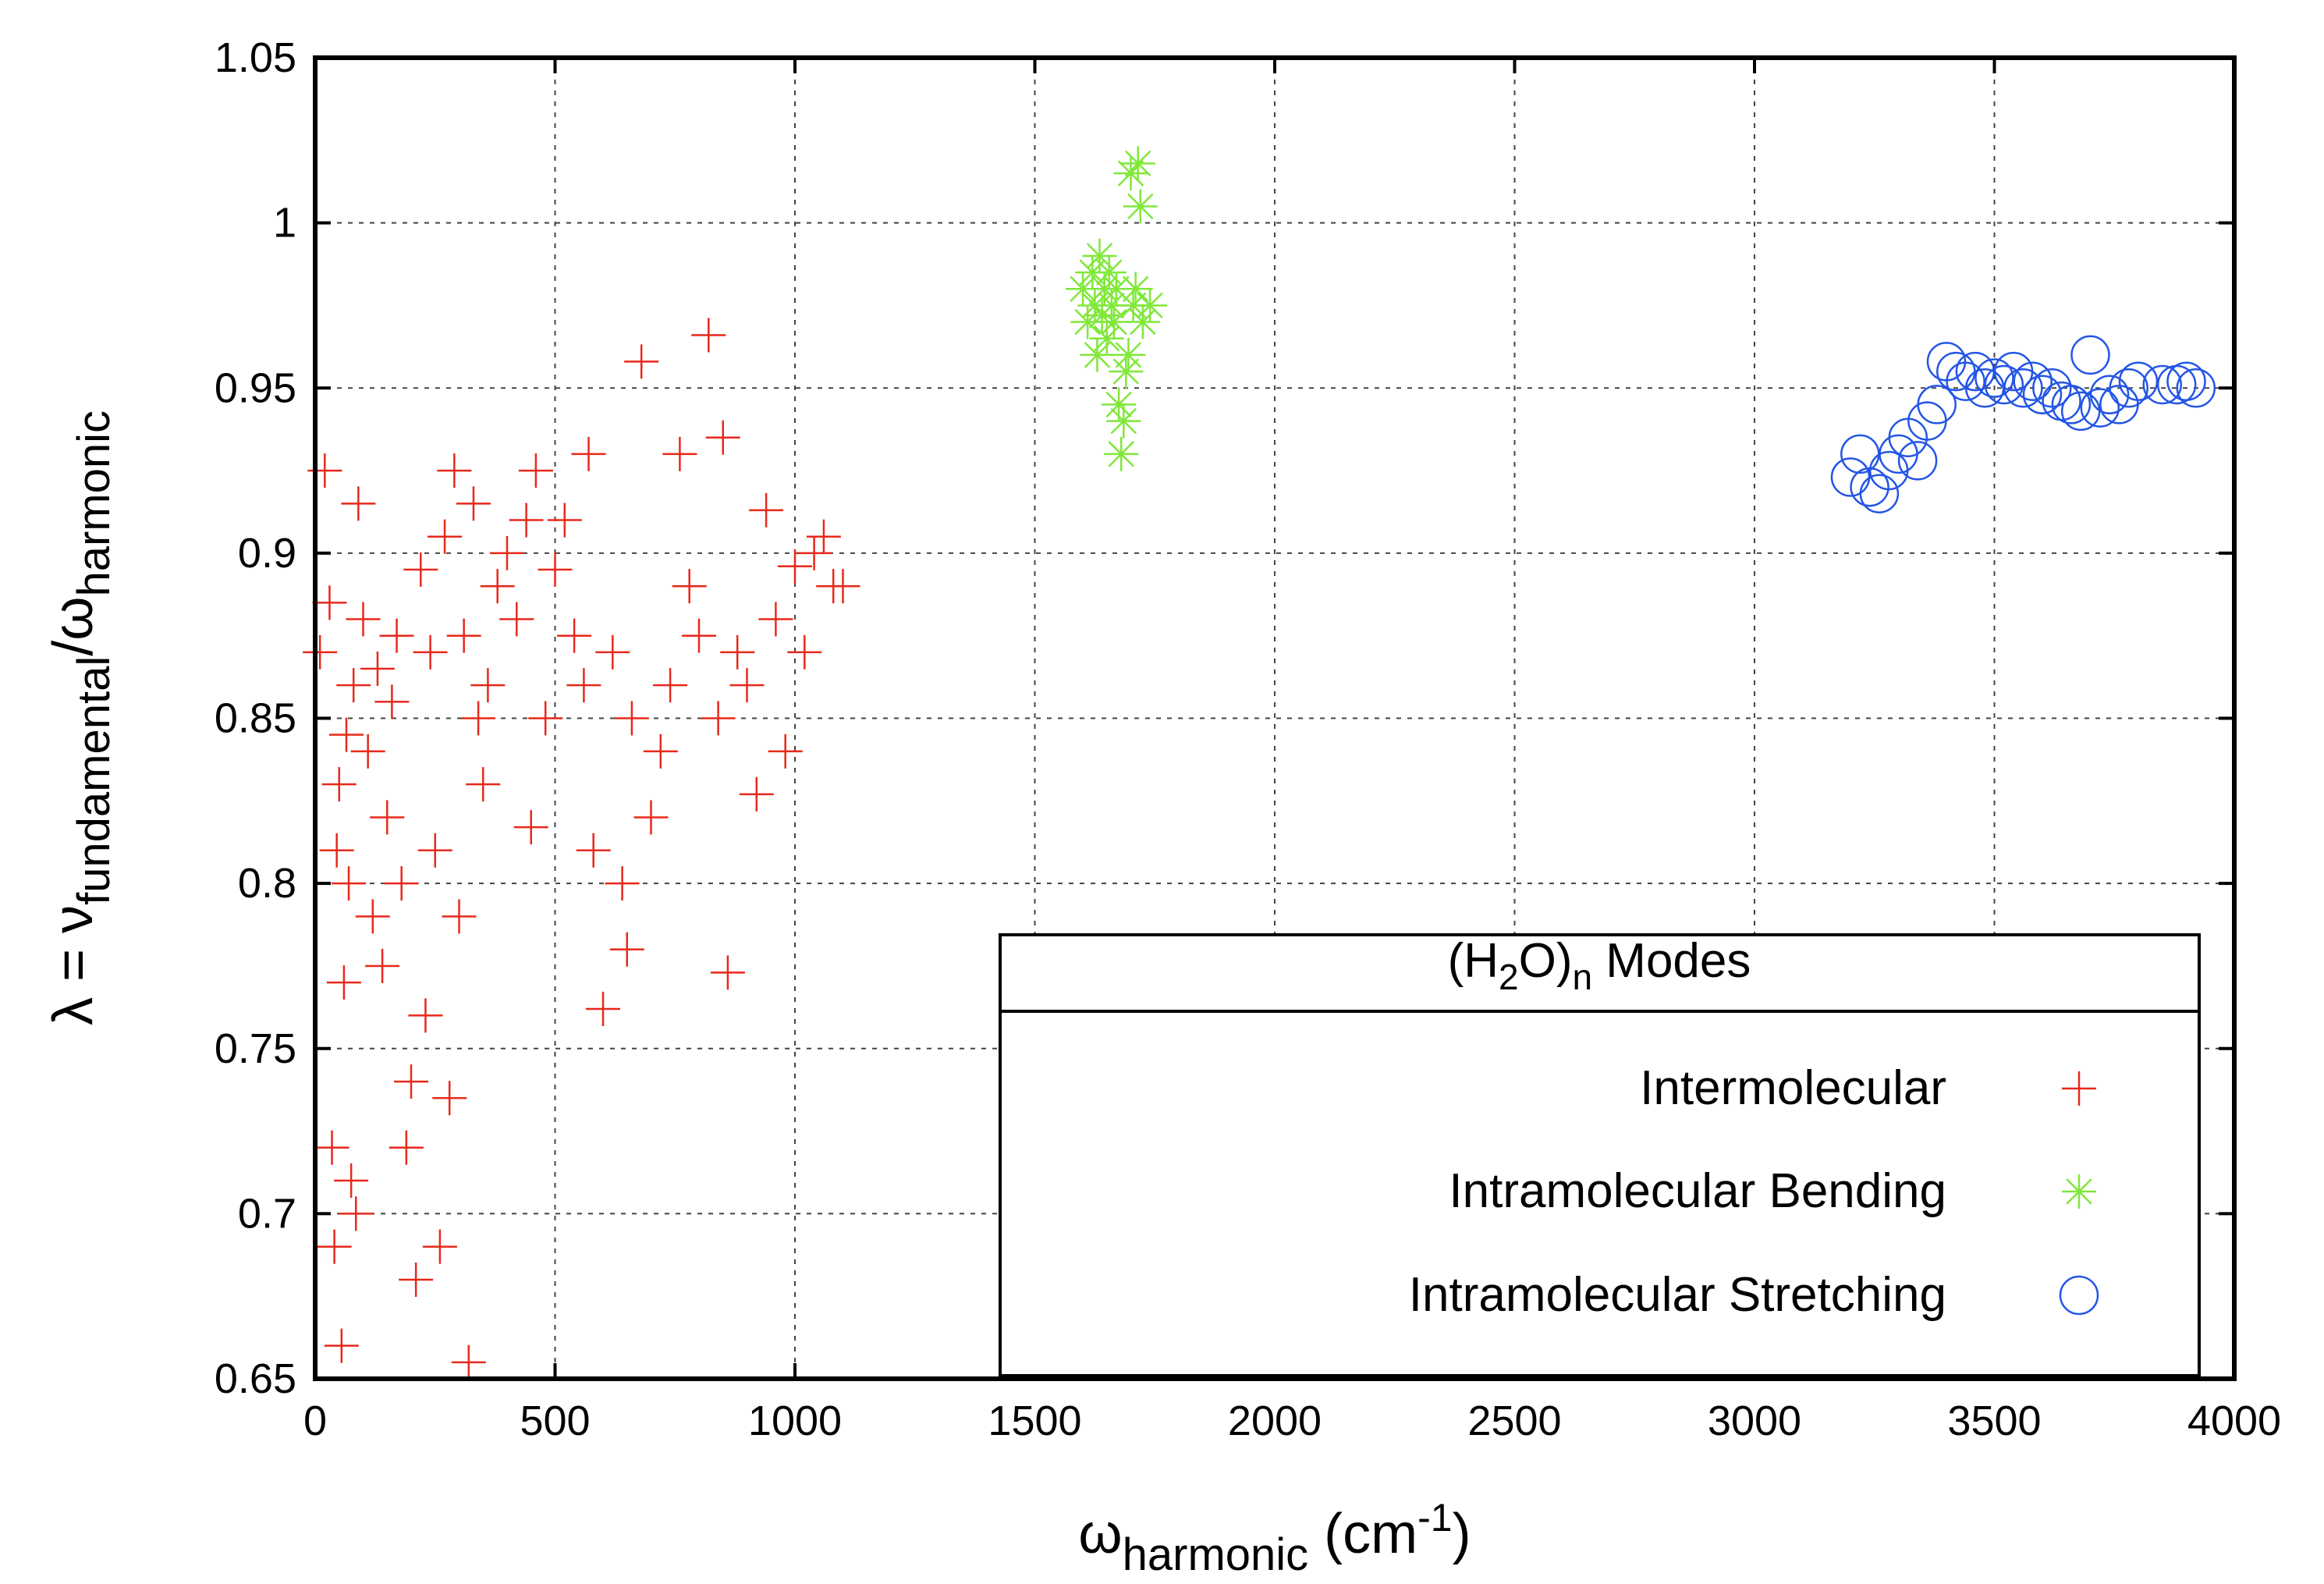 The image size is (2324, 1584). What do you see at coordinates (267, 883) in the screenshot?
I see `y-tick-label: 0.8` at bounding box center [267, 883].